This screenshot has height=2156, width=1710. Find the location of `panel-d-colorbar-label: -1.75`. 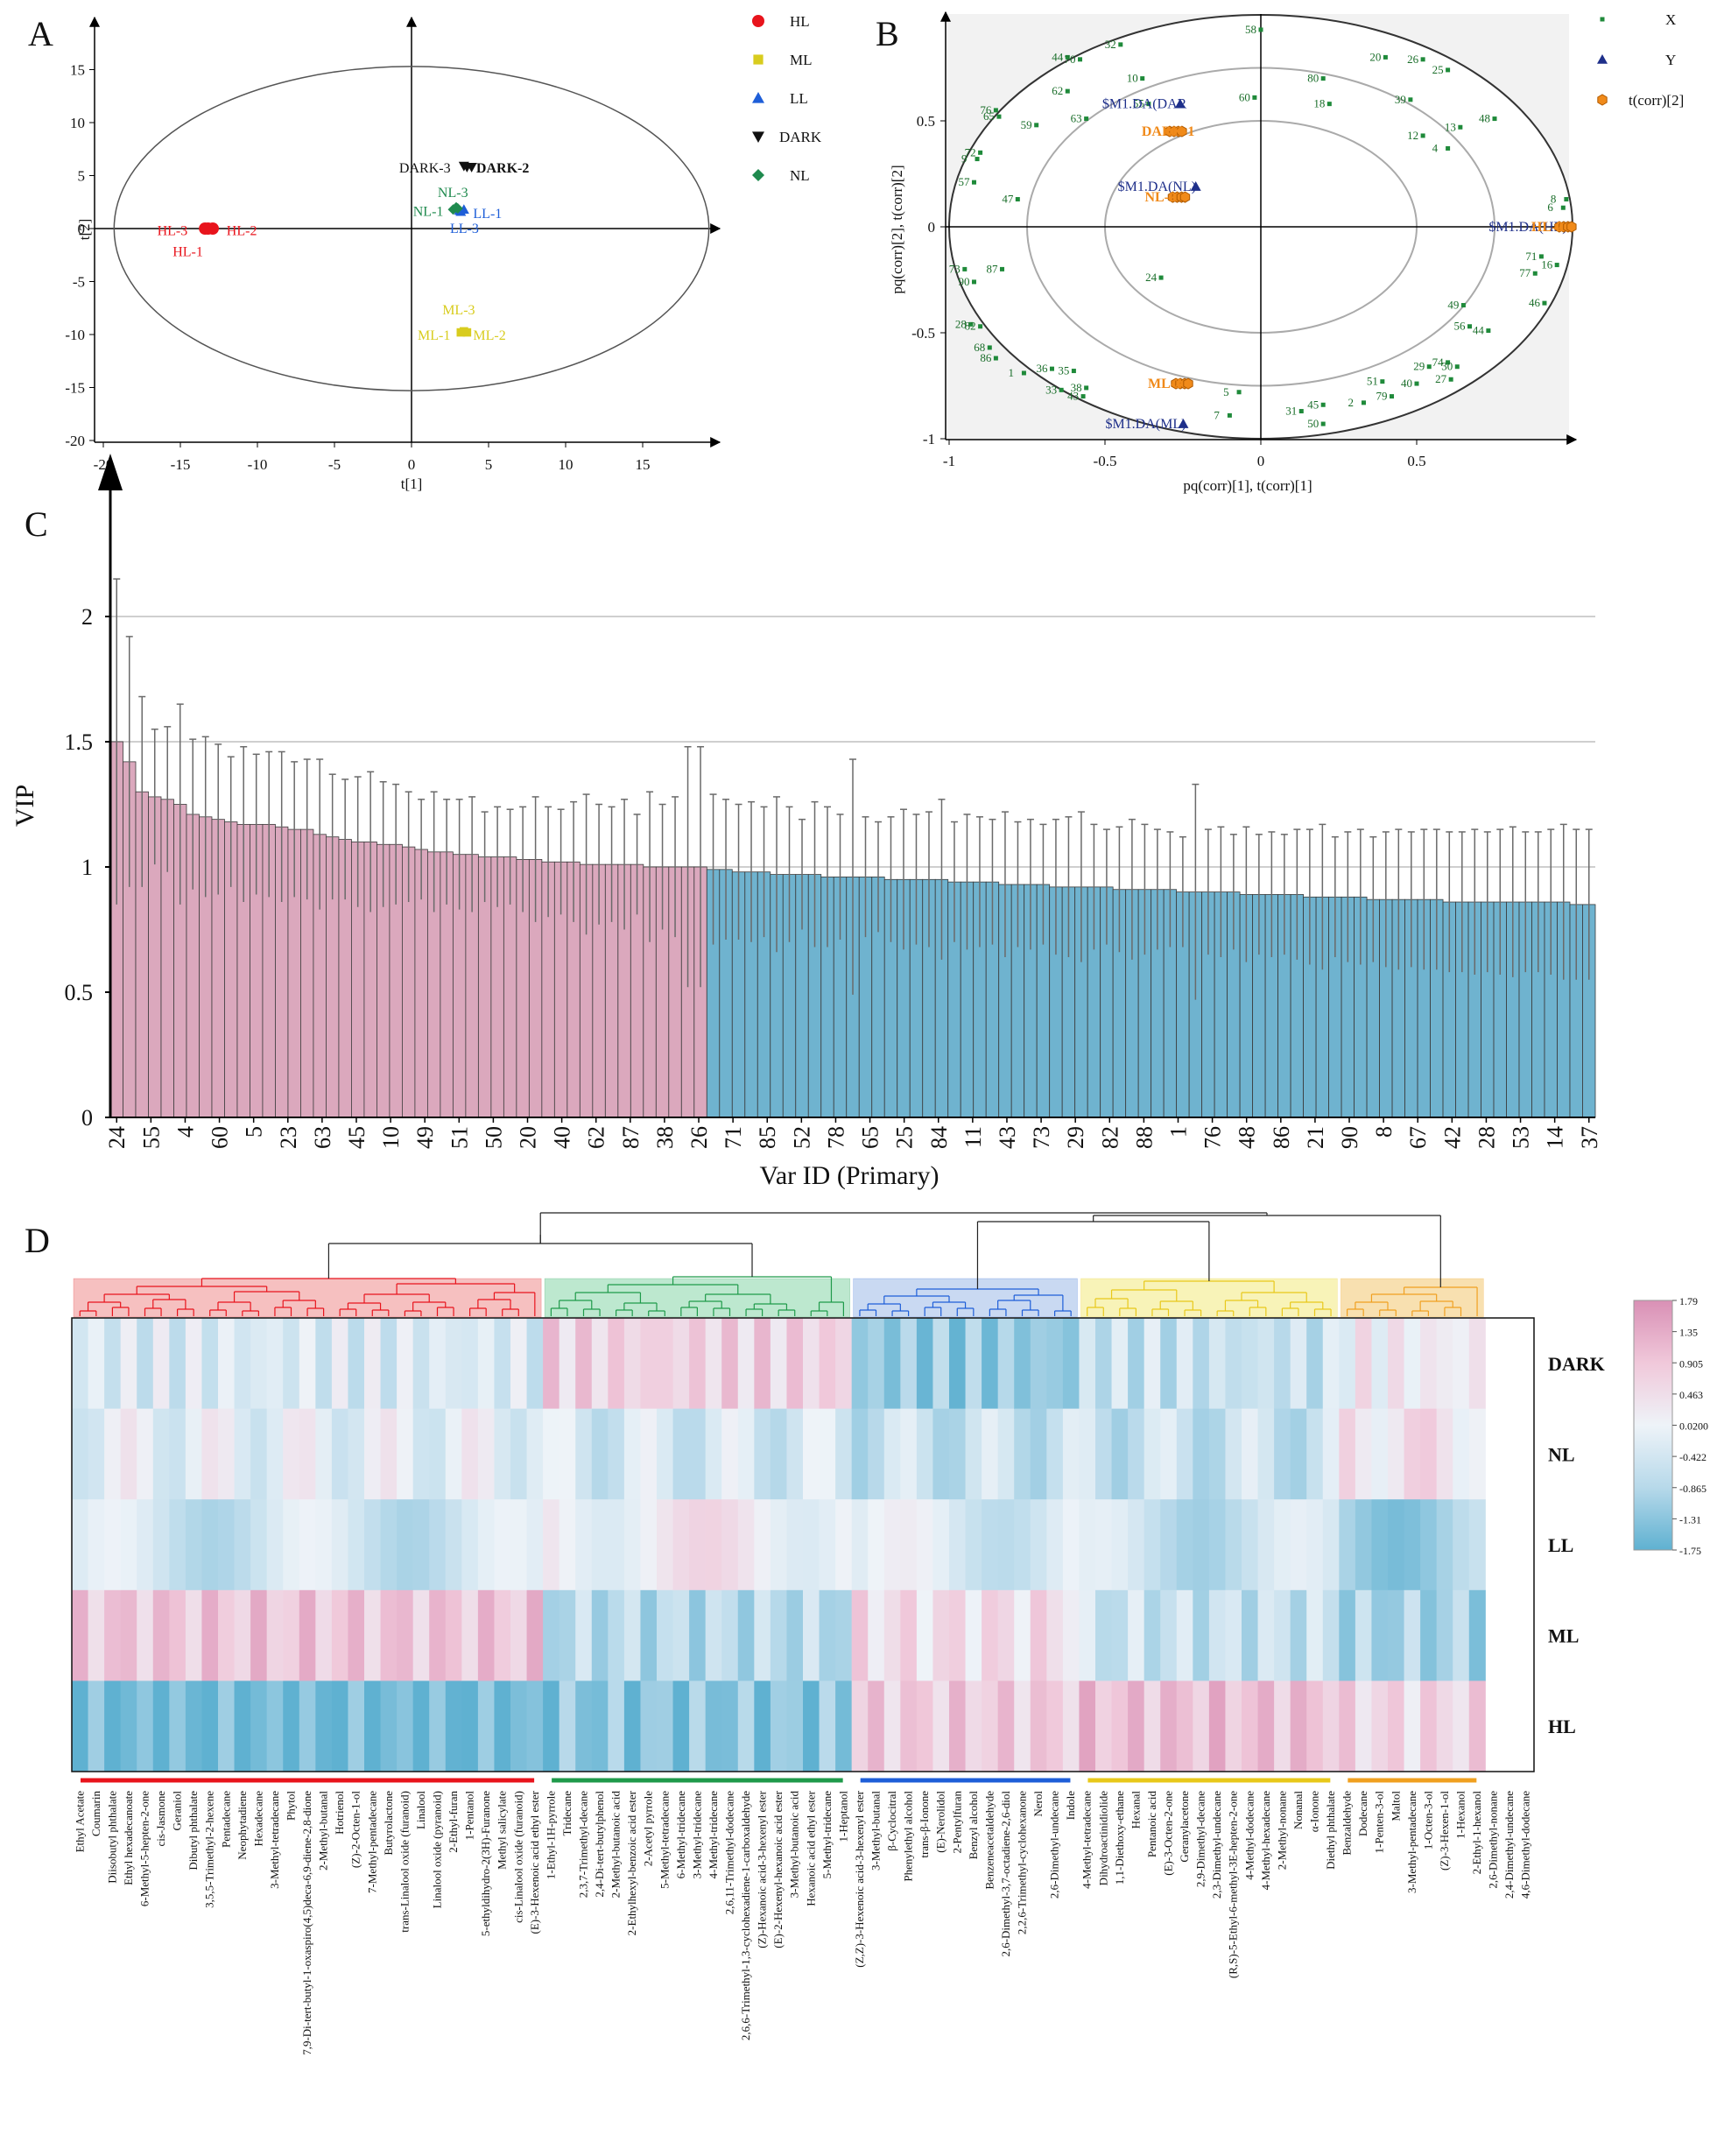

panel-d-colorbar-label: -1.75 is located at coordinates (1690, 1551).